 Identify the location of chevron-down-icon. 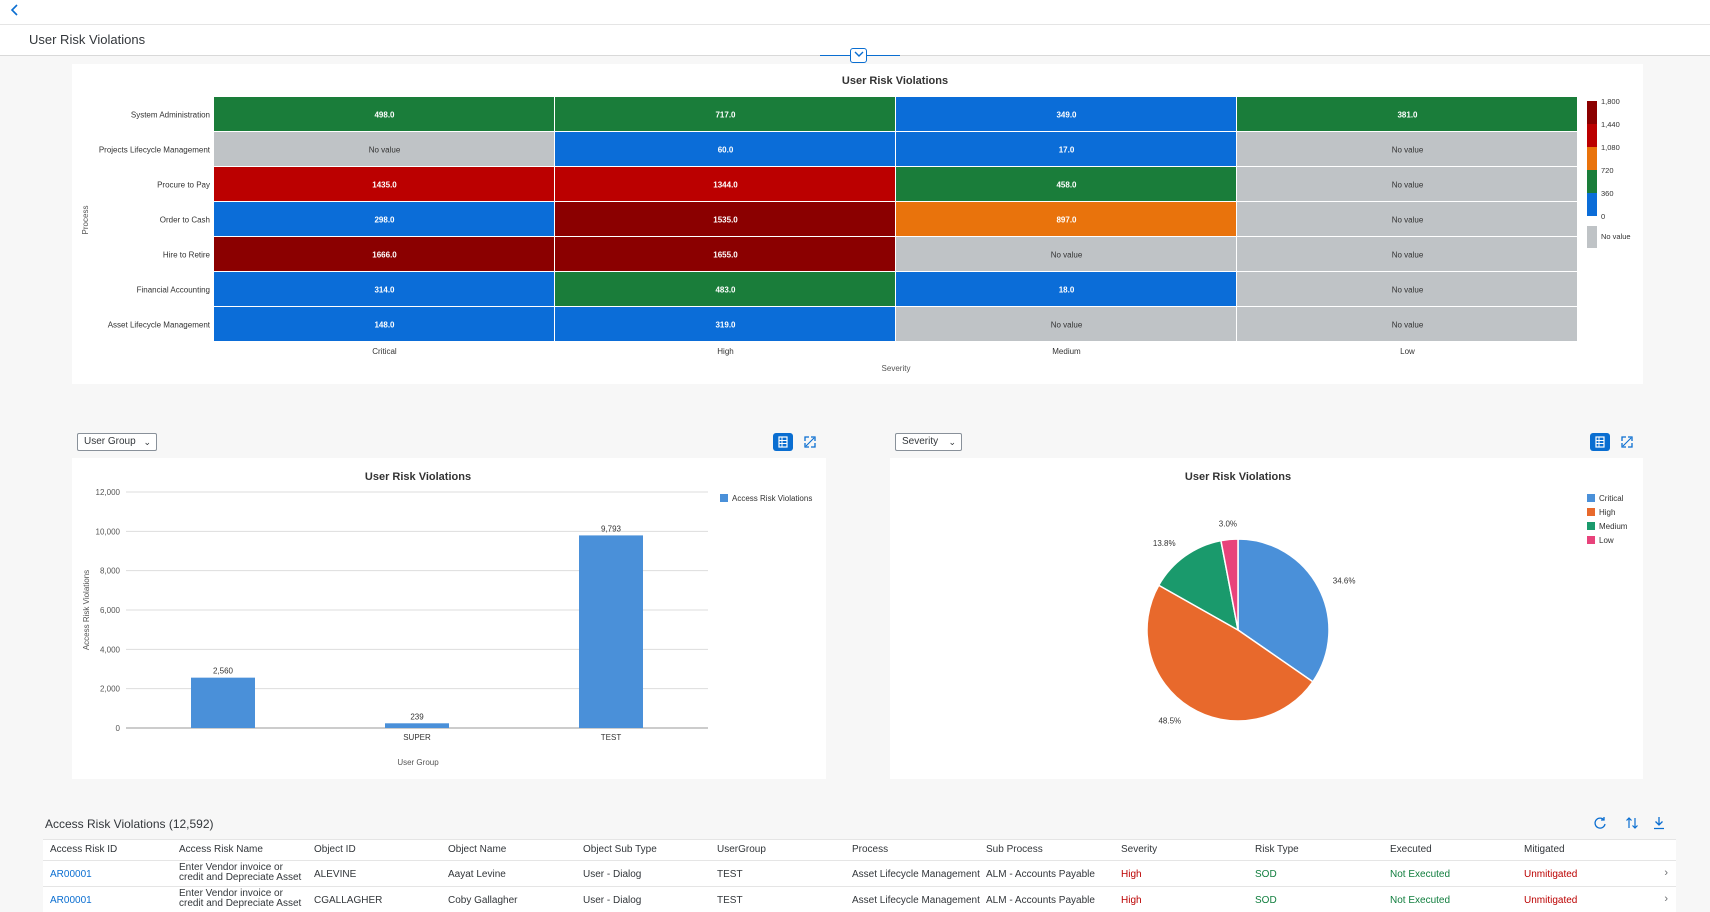
(858, 54).